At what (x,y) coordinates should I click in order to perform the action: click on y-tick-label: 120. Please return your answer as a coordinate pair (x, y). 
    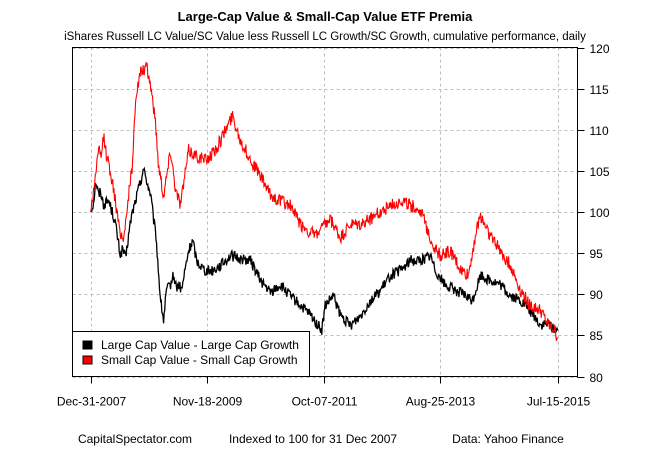
    Looking at the image, I should click on (600, 49).